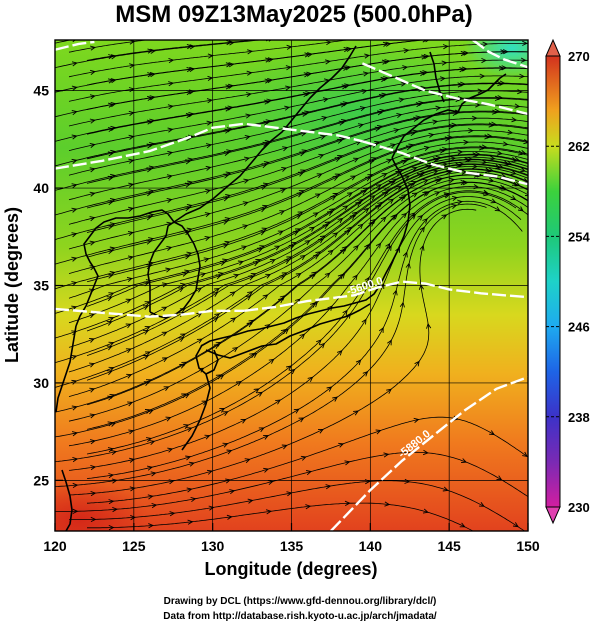 The width and height of the screenshot is (599, 625). What do you see at coordinates (12, 285) in the screenshot?
I see `y-axis-label: Latitude (degrees)` at bounding box center [12, 285].